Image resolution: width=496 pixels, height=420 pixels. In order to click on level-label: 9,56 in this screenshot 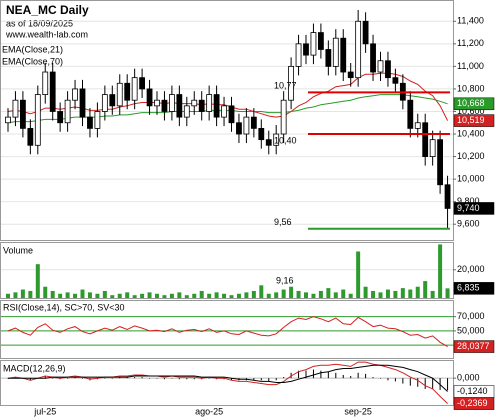, I will do `click(283, 222)`.